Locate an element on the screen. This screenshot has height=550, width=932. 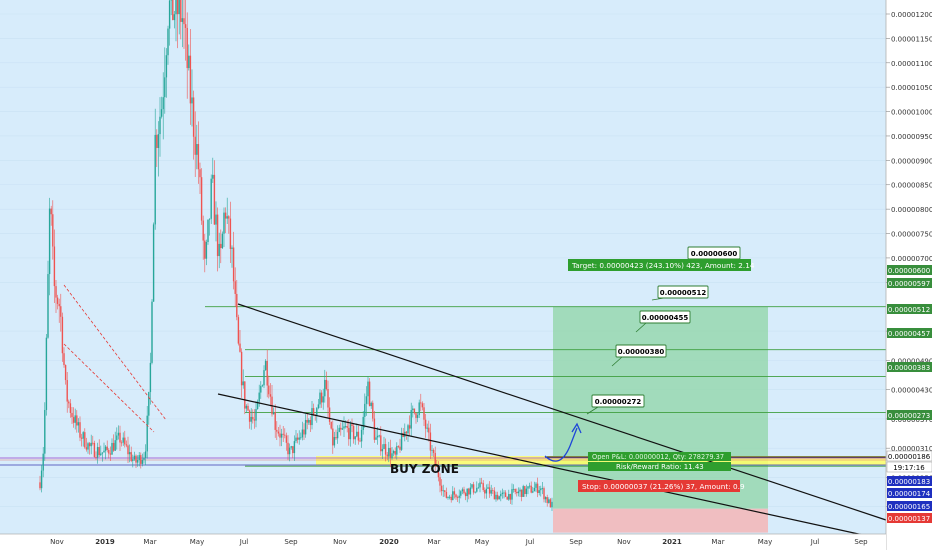
callout-label: 0.00000272 is located at coordinates (618, 402).